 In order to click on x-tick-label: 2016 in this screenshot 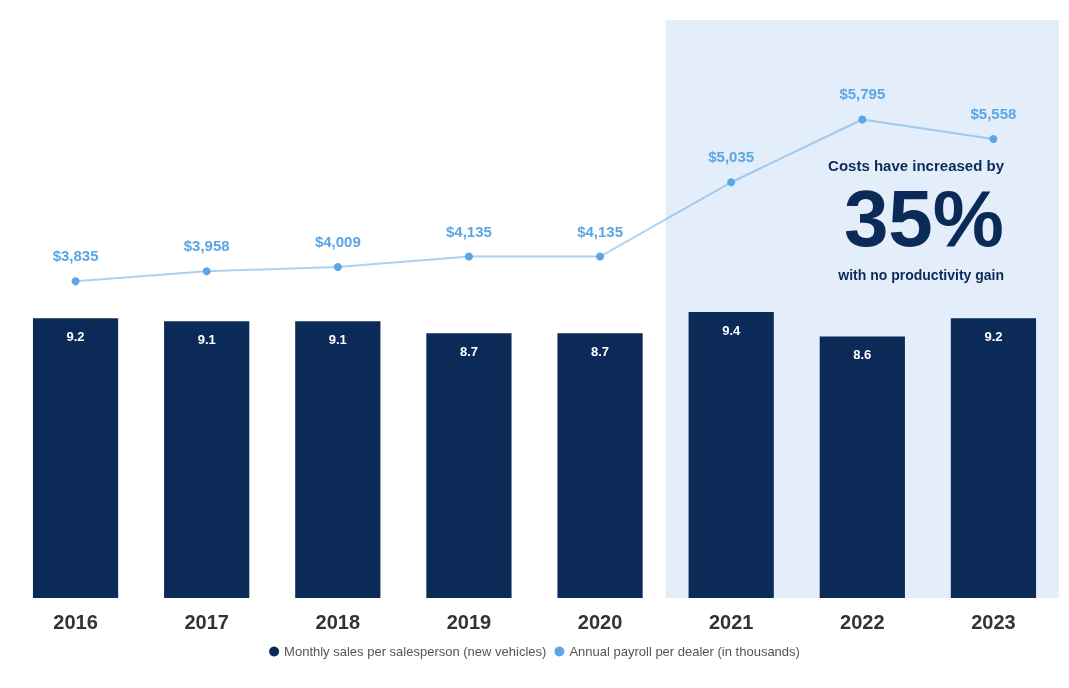, I will do `click(75, 622)`.